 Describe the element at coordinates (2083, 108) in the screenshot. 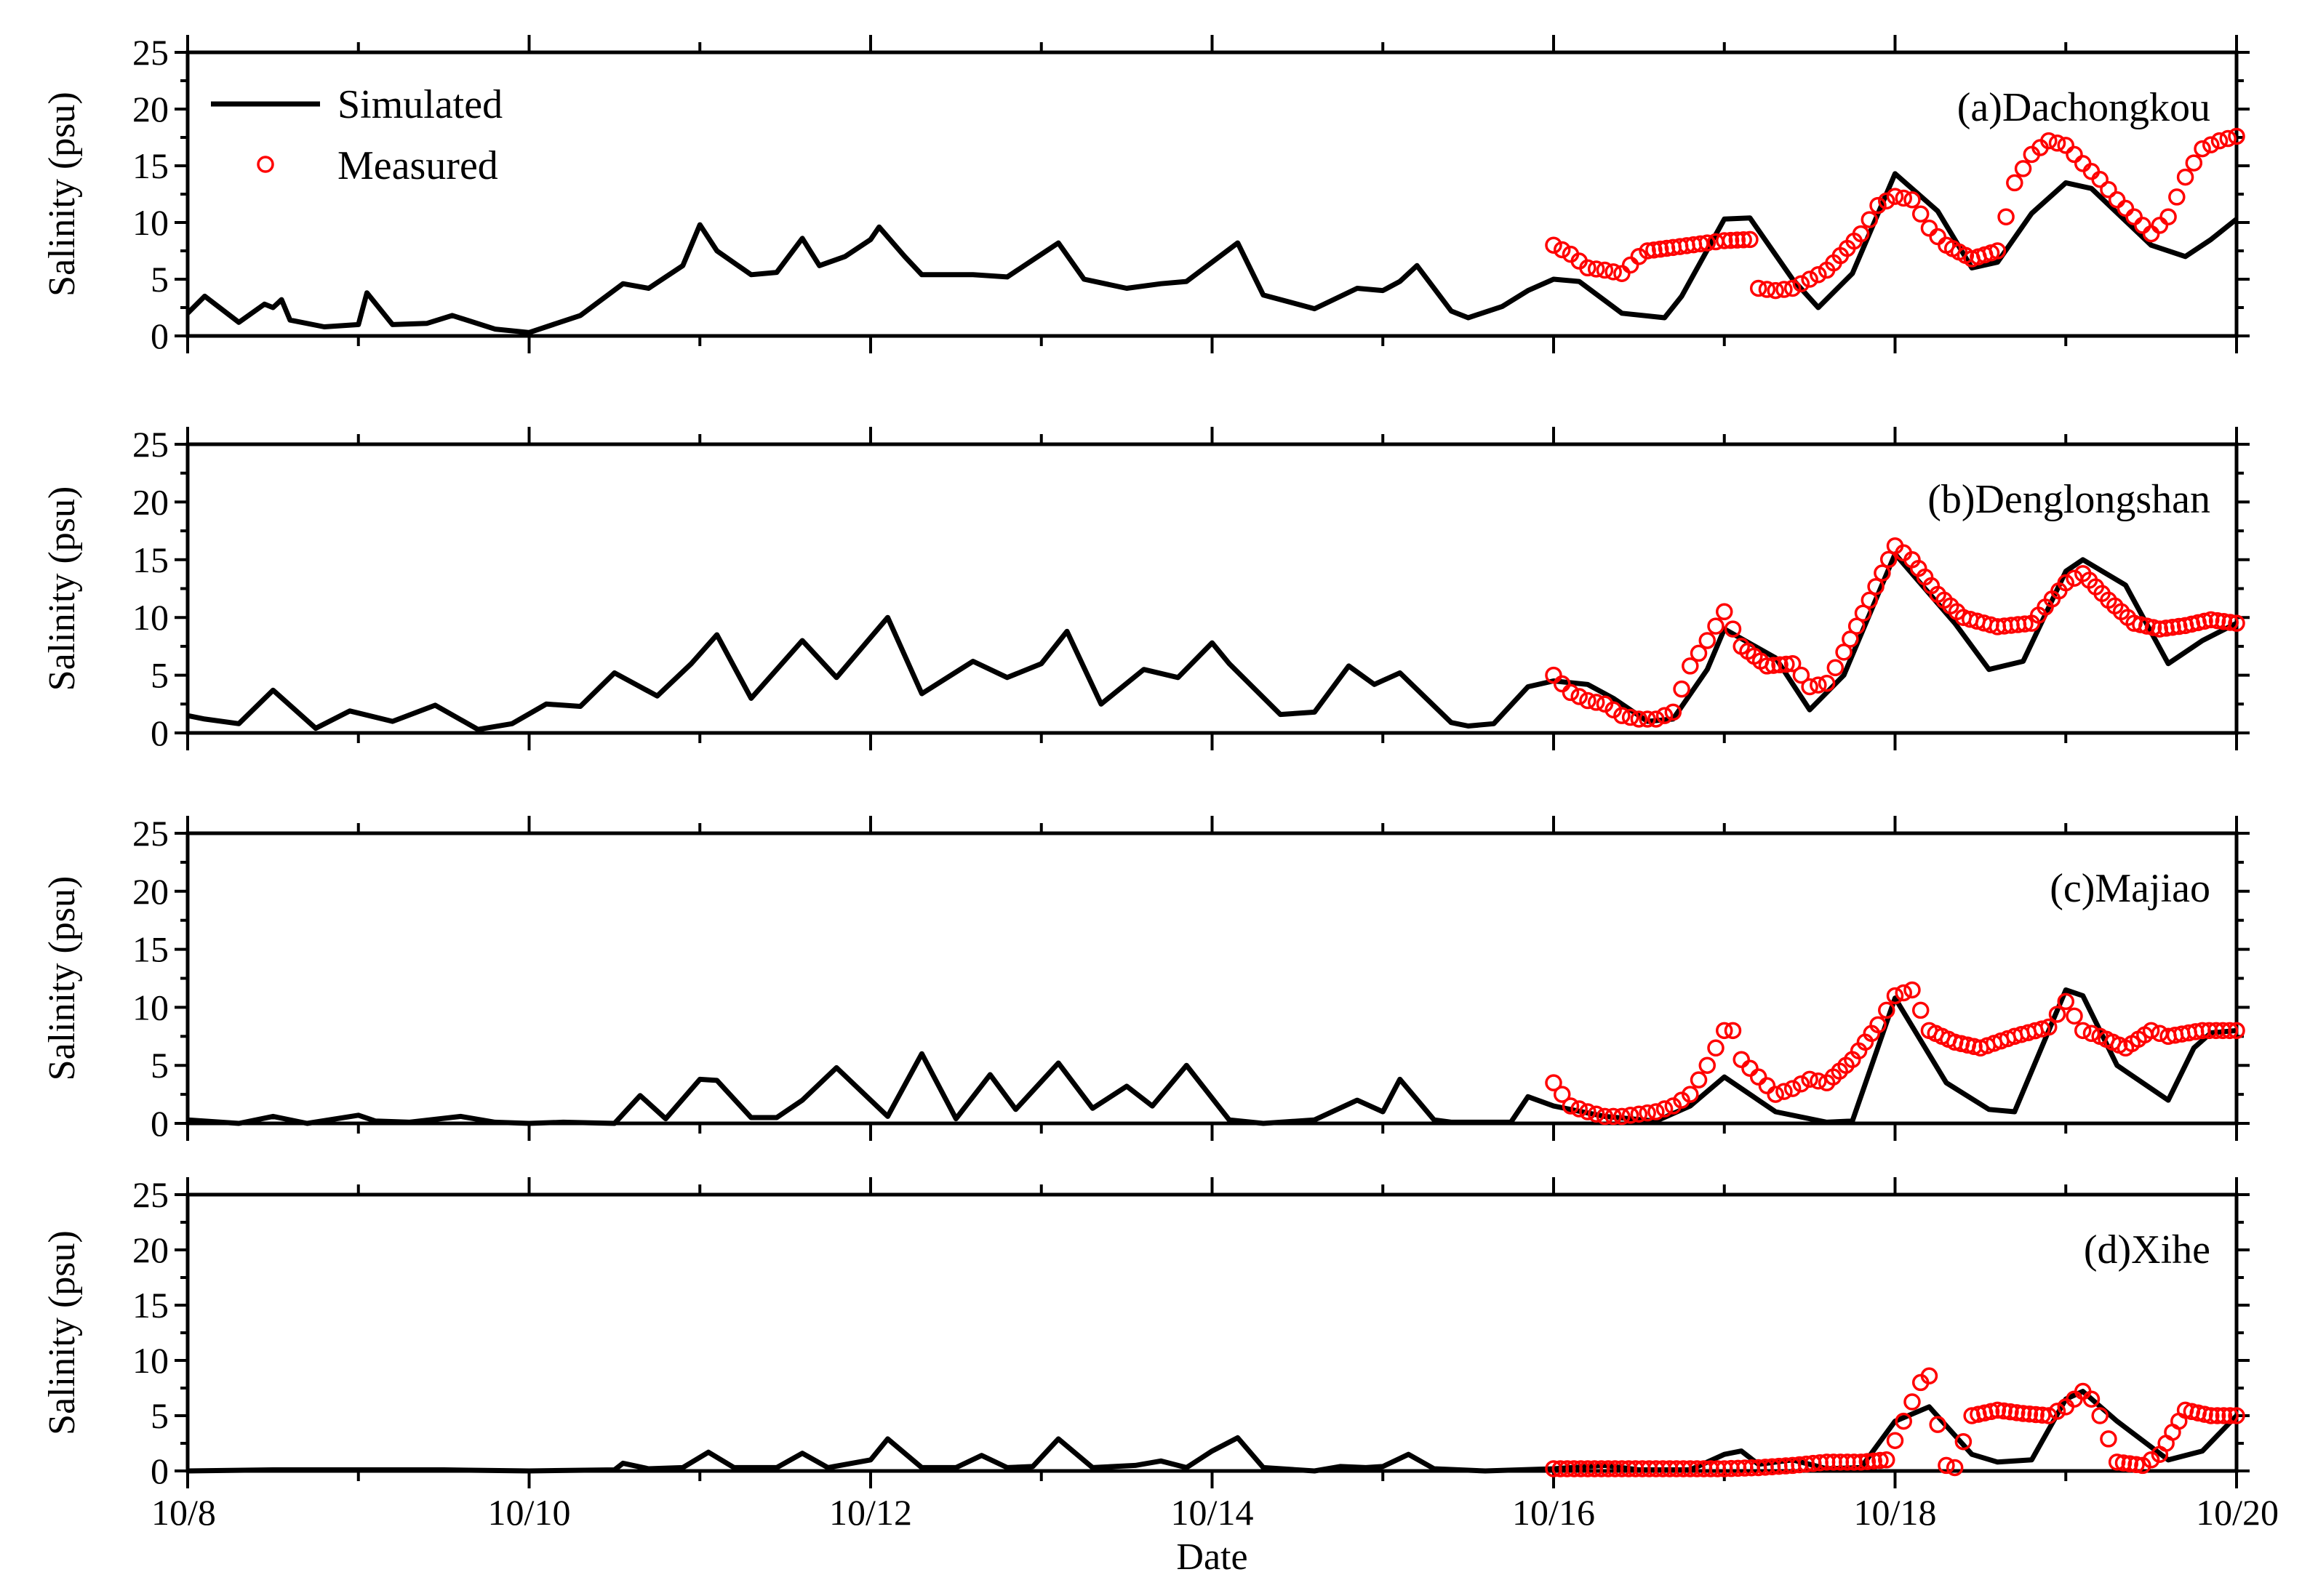

I see `panel-title: (a)Dachongkou` at that location.